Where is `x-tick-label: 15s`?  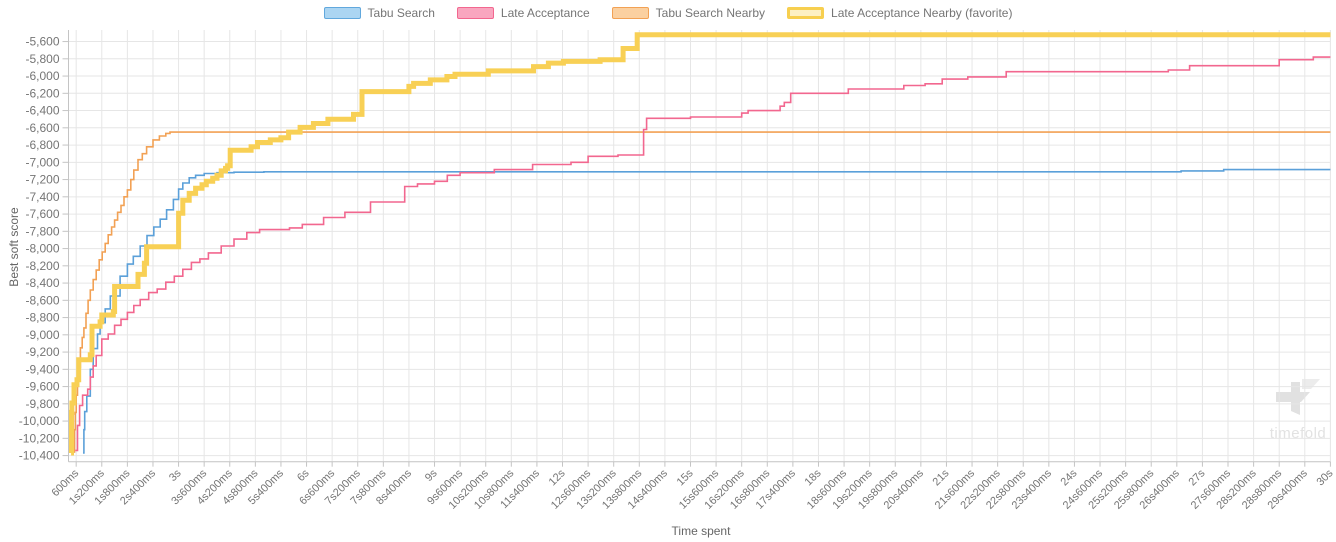
x-tick-label: 15s is located at coordinates (685, 477).